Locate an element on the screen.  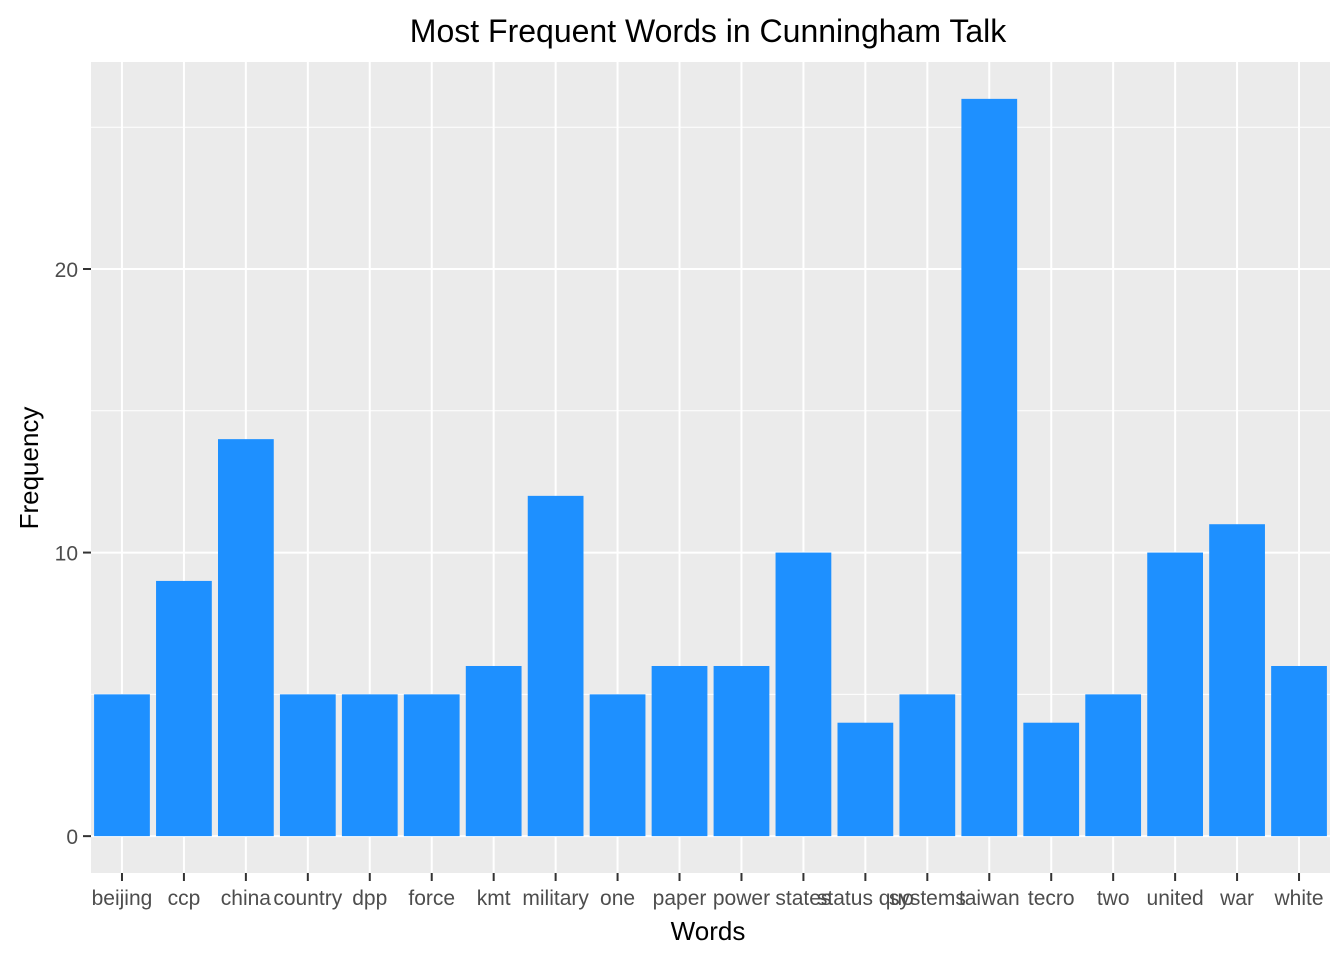
y-axis: 0 10 20 is located at coordinates (73, 554).